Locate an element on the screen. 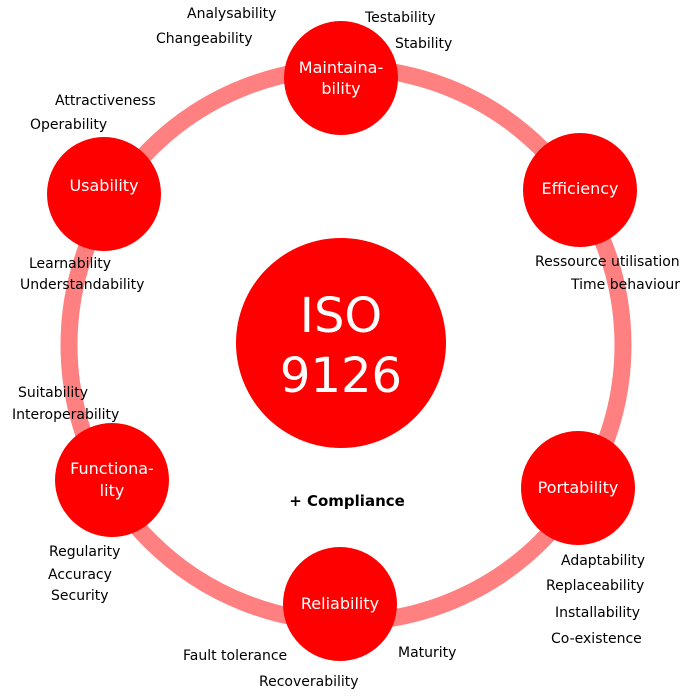 The image size is (700, 700). functionality-circle is located at coordinates (112, 480).